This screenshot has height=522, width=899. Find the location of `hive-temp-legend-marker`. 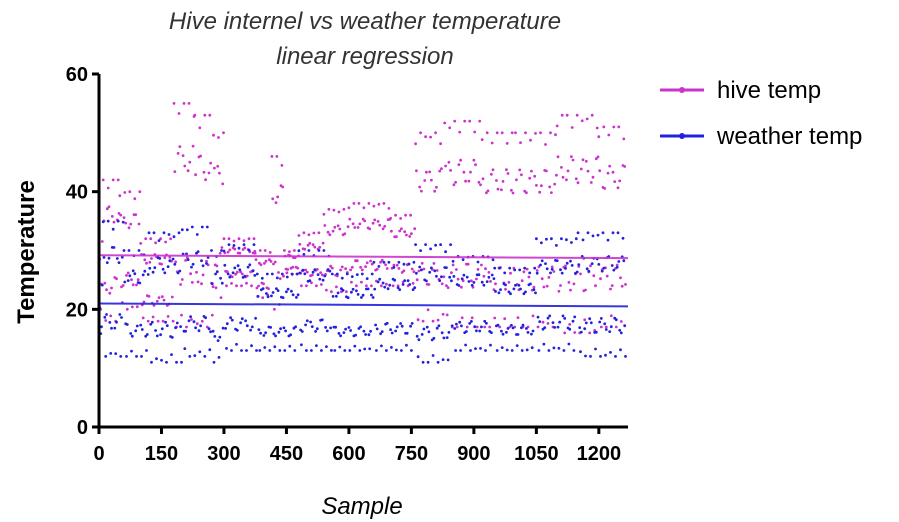

hive-temp-legend-marker is located at coordinates (682, 90).